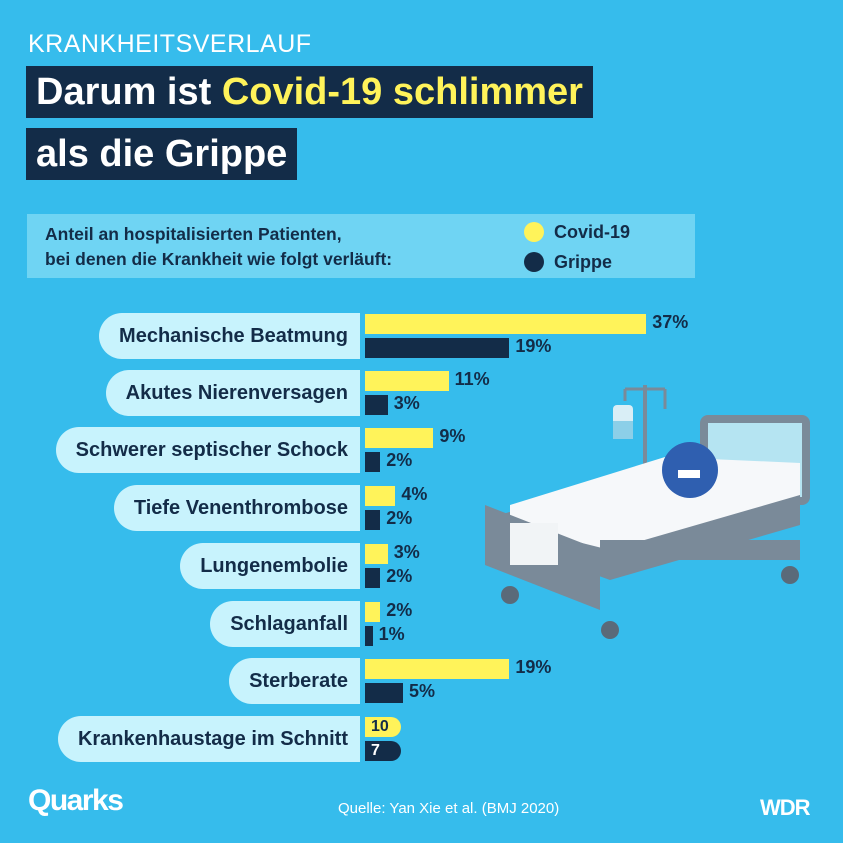  What do you see at coordinates (207, 450) in the screenshot?
I see `category-label: Schwerer septischer Schock` at bounding box center [207, 450].